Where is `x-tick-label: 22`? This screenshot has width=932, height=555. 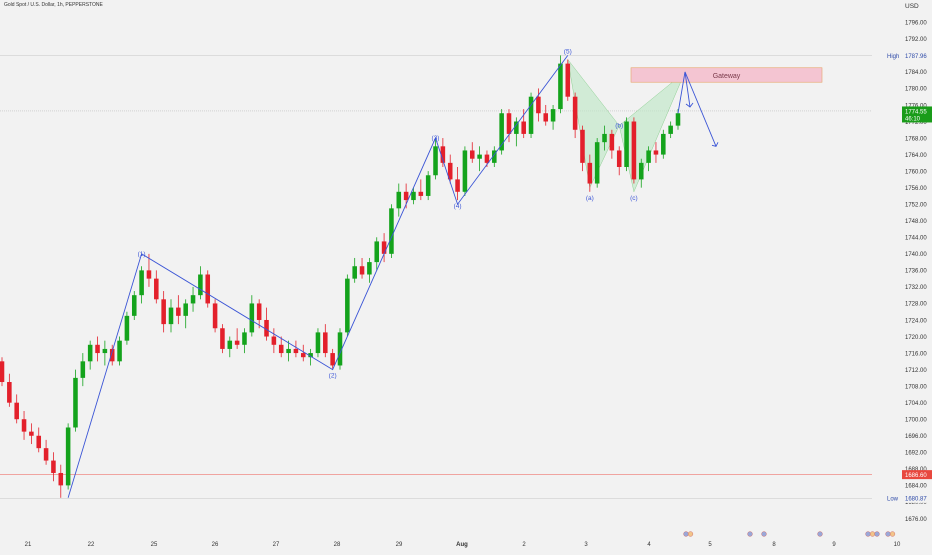 x-tick-label: 22 is located at coordinates (91, 545).